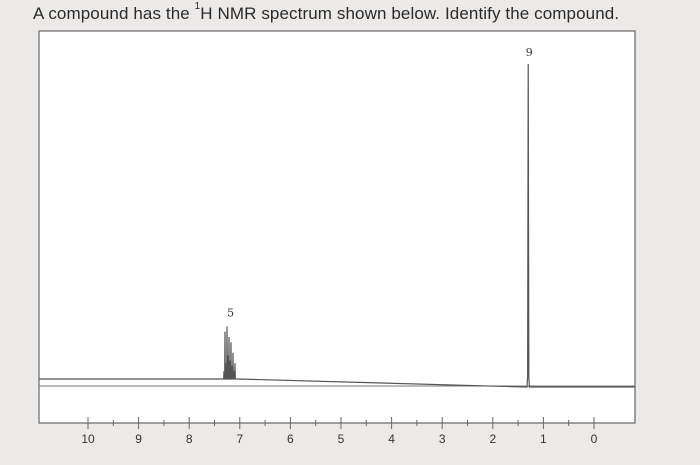 The width and height of the screenshot is (700, 465). I want to click on peak-integration-label: 9, so click(529, 52).